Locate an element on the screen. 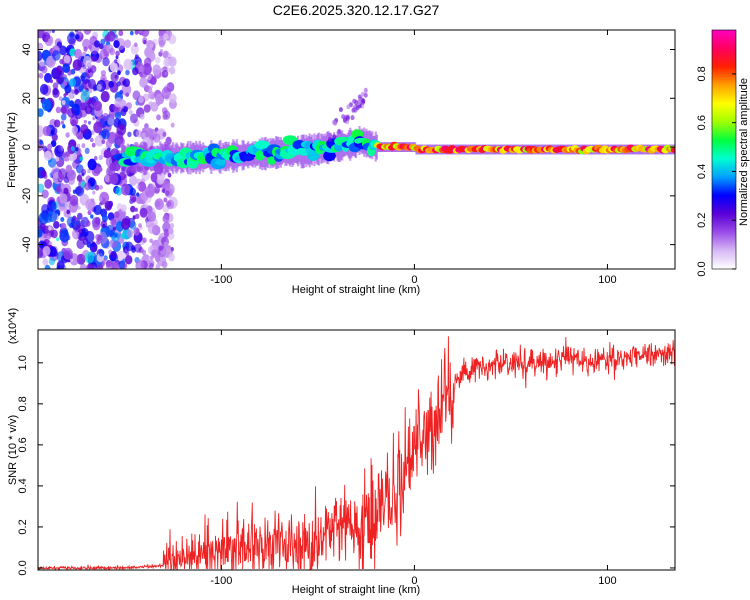 The width and height of the screenshot is (750, 600). signal-blob is located at coordinates (329, 156).